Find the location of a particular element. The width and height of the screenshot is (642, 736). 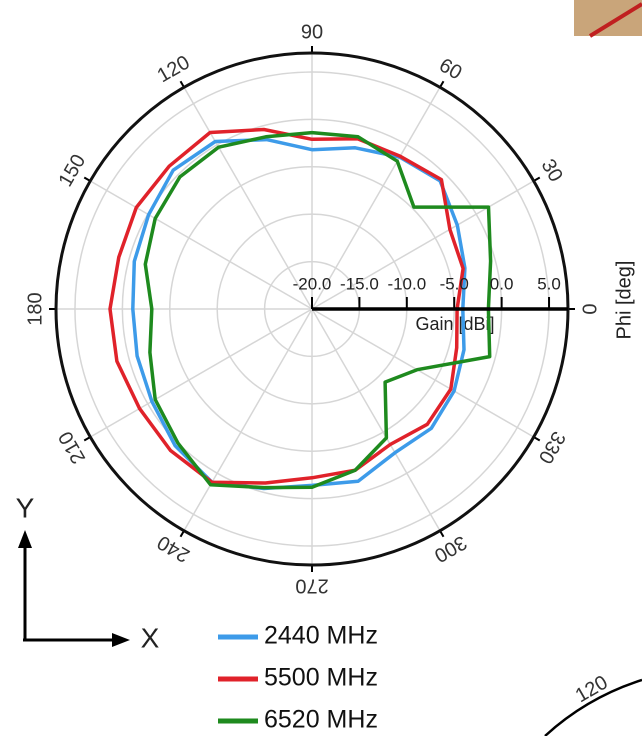

radial-tick-label: 0.0 is located at coordinates (502, 283).